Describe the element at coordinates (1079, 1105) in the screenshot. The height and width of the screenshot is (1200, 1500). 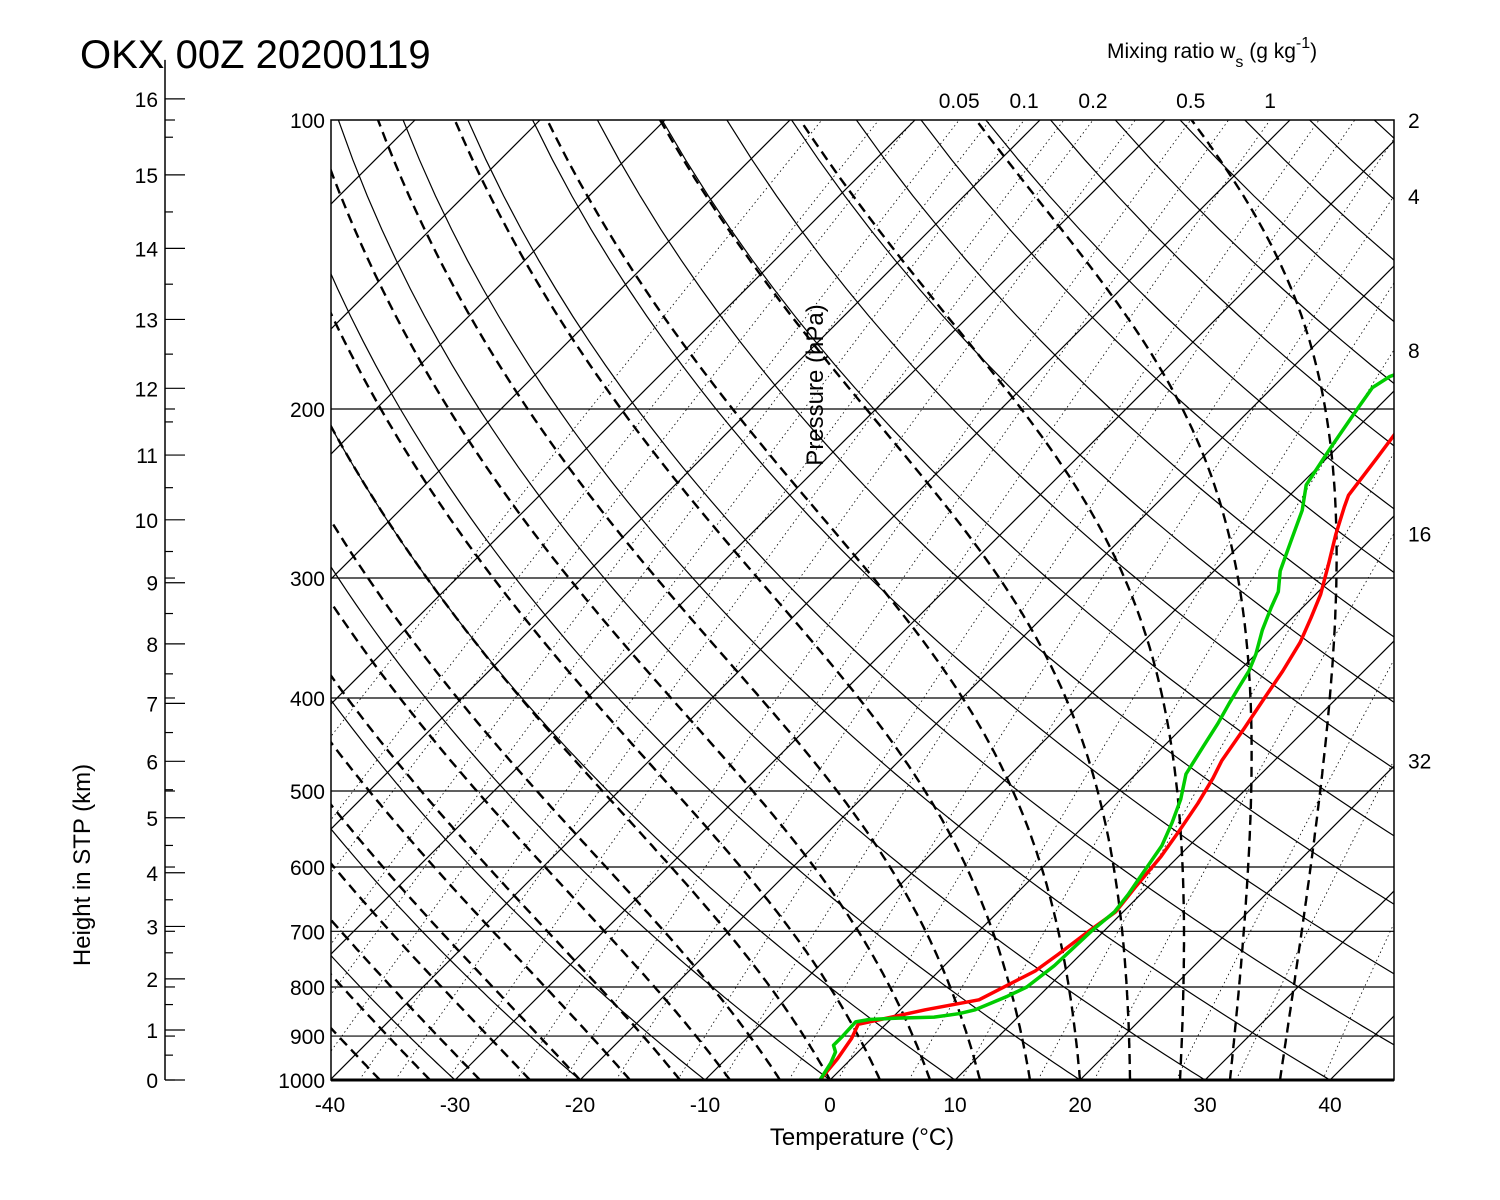
I see `x-tick-label: 20` at that location.